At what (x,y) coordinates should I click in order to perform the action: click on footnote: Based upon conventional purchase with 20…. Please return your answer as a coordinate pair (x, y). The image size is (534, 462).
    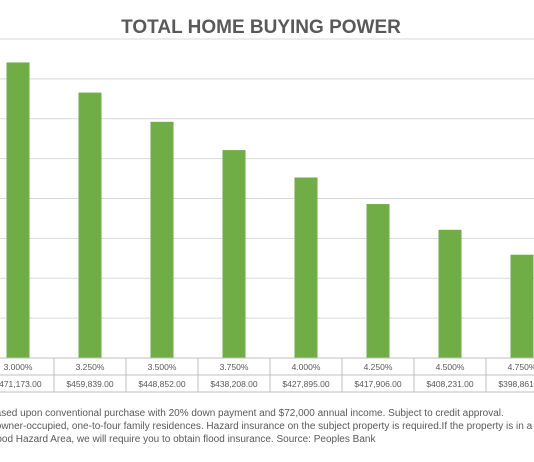
    Looking at the image, I should click on (267, 426).